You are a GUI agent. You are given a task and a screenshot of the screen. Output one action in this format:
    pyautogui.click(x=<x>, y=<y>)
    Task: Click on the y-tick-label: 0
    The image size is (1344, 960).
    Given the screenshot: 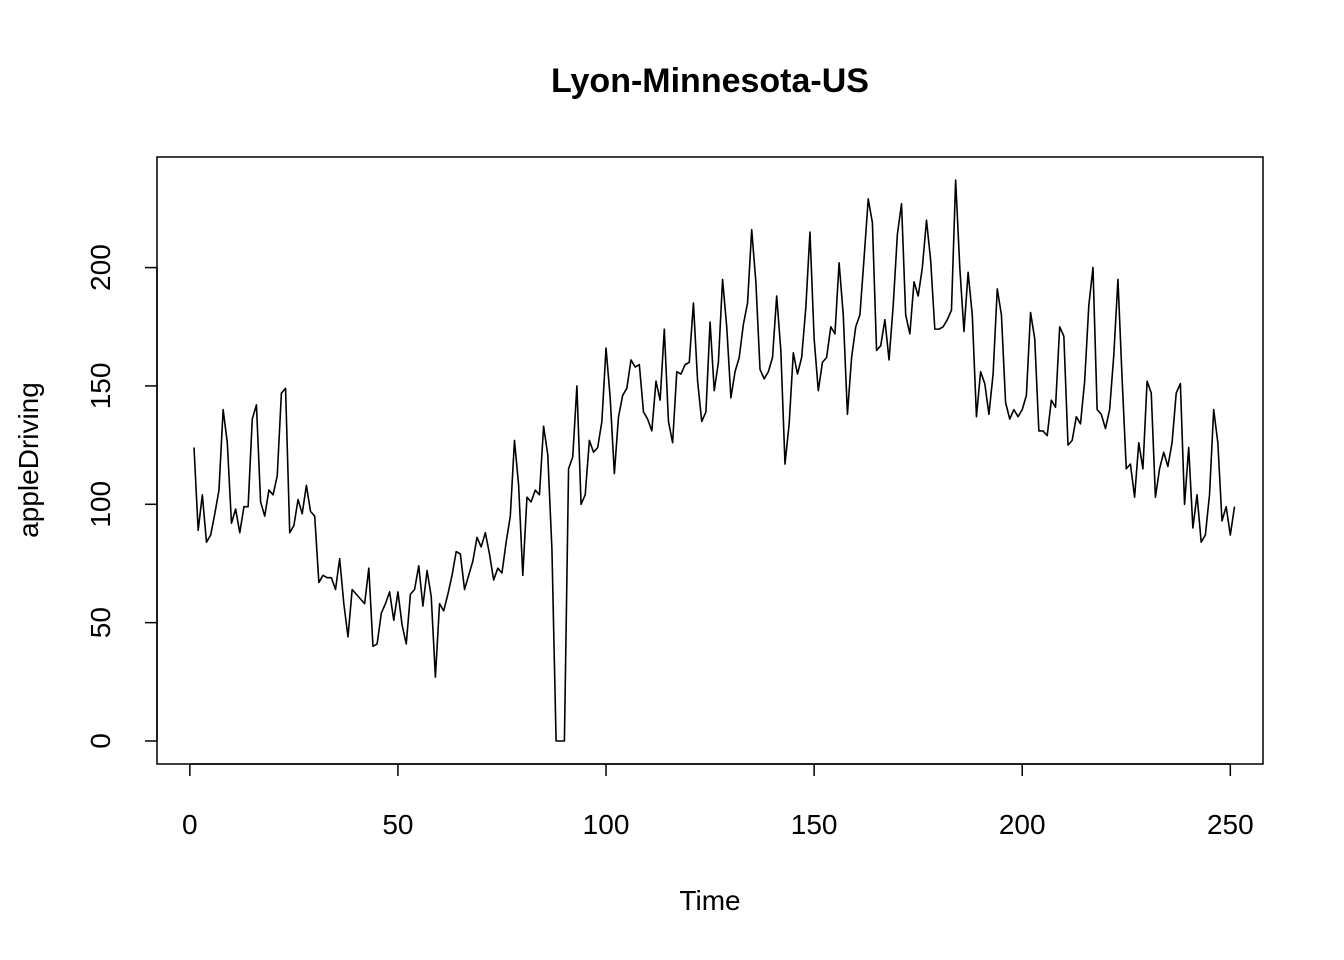 What is the action you would take?
    pyautogui.click(x=100, y=741)
    